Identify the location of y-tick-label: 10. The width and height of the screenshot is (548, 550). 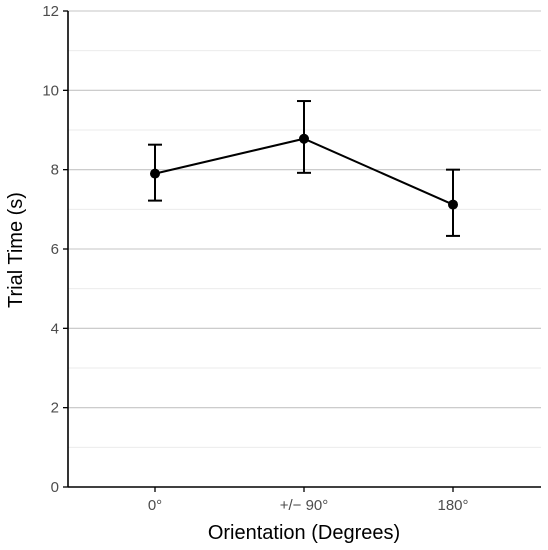
(50, 90).